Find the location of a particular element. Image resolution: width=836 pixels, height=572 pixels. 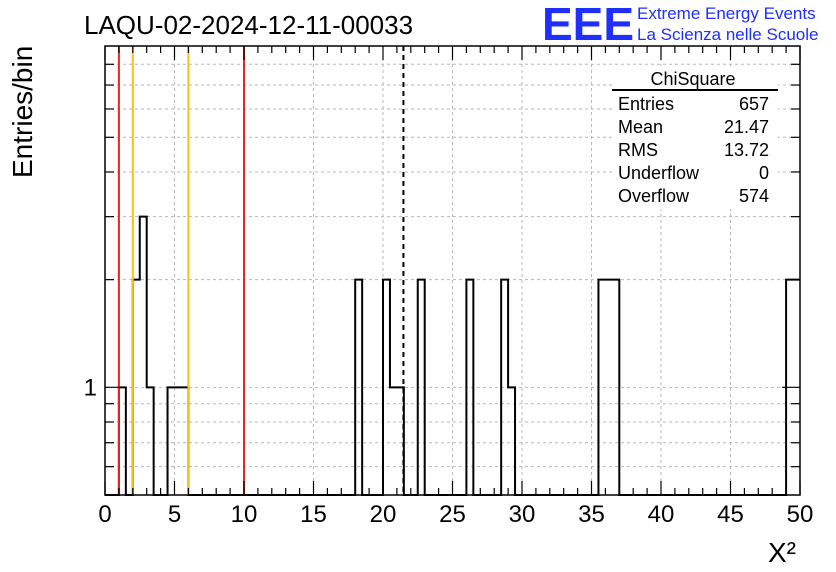

stats-value: 13.72 is located at coordinates (746, 150).